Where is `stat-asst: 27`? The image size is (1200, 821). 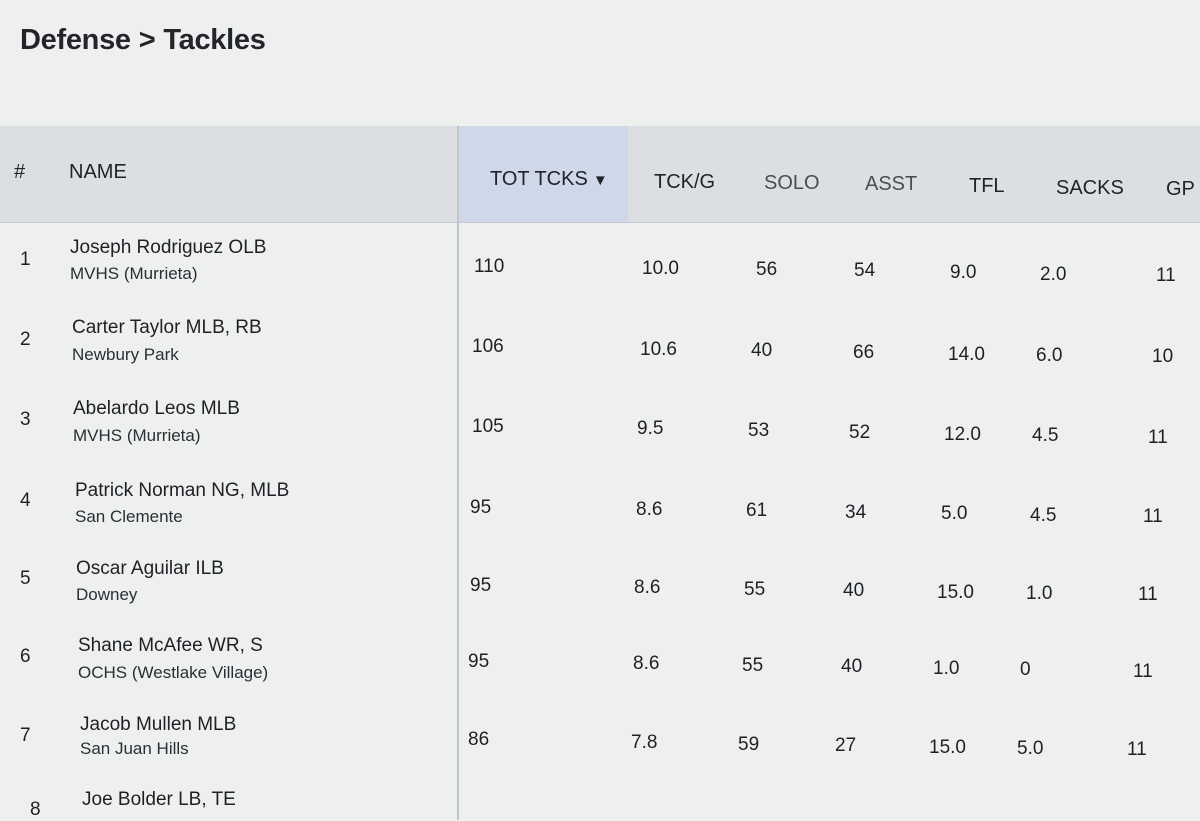
stat-asst: 27 is located at coordinates (846, 745).